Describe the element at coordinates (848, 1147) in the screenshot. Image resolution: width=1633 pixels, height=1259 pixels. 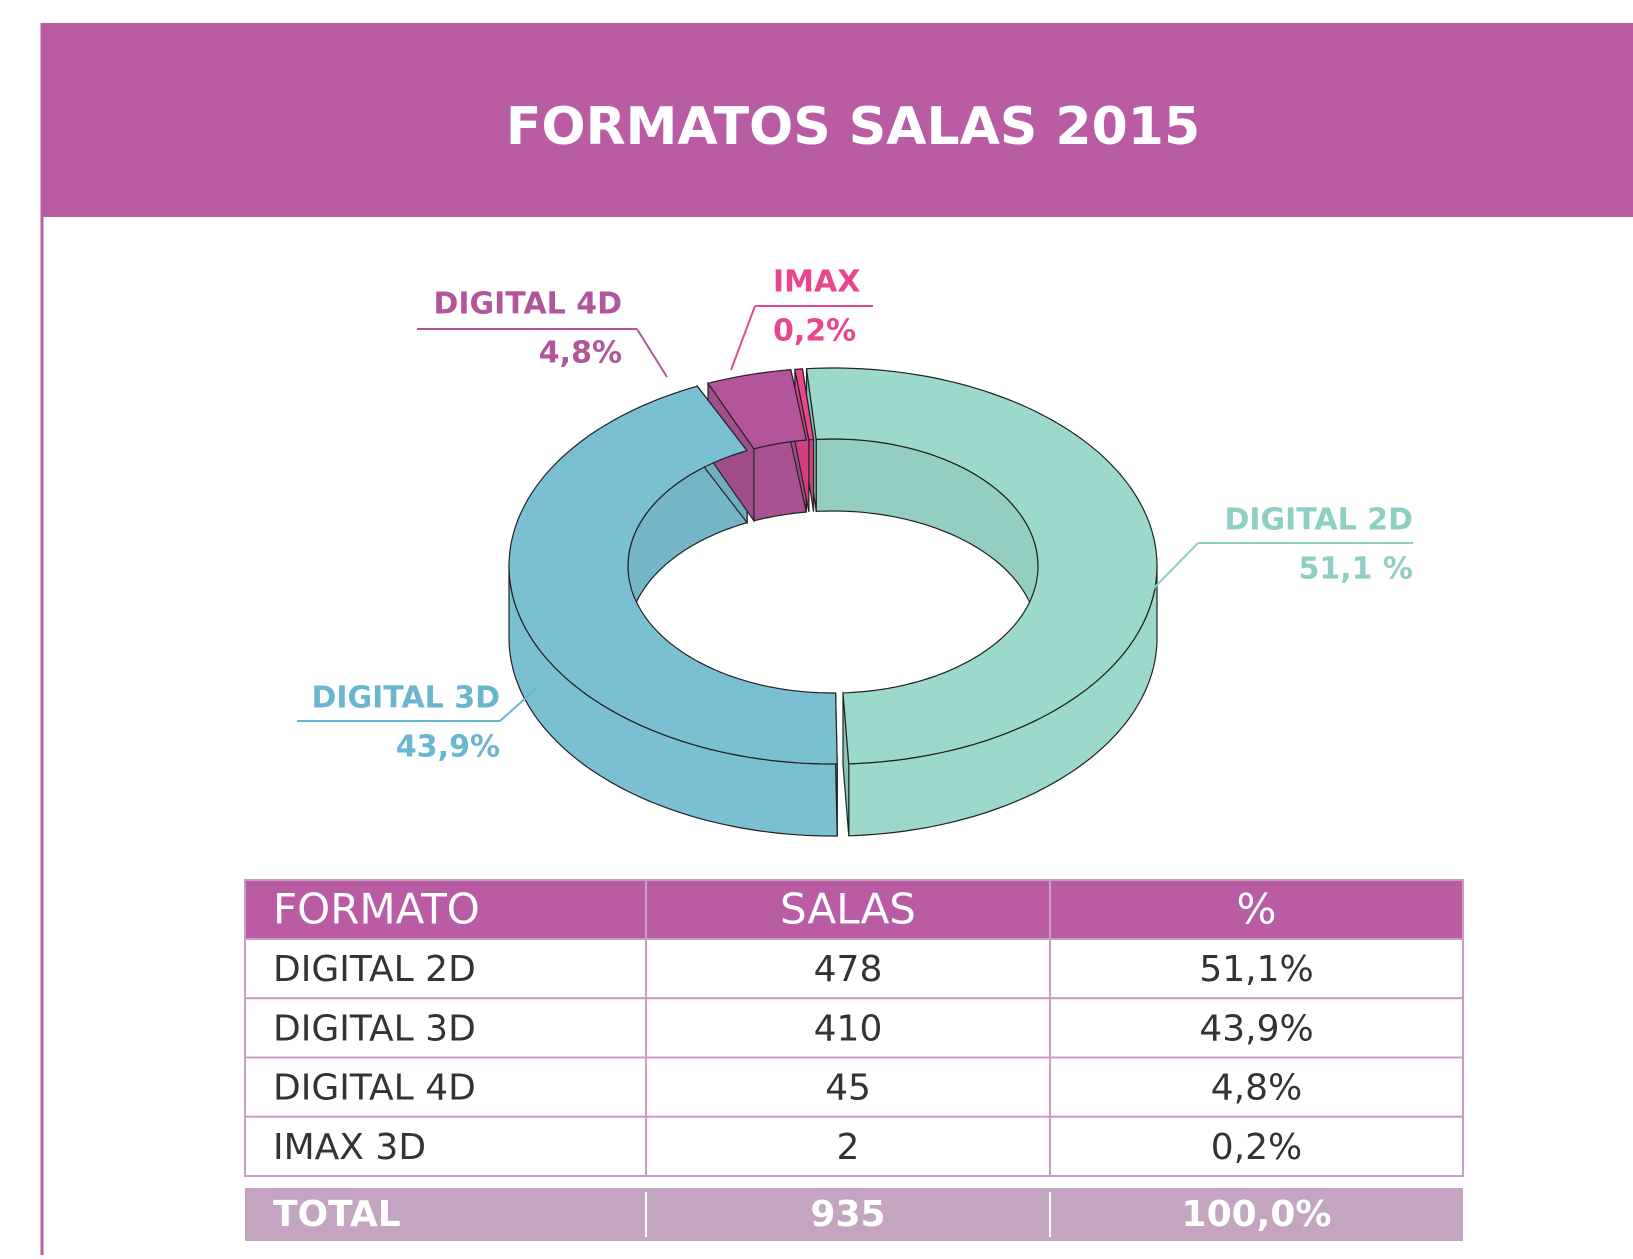
I see `table-cell: 2` at that location.